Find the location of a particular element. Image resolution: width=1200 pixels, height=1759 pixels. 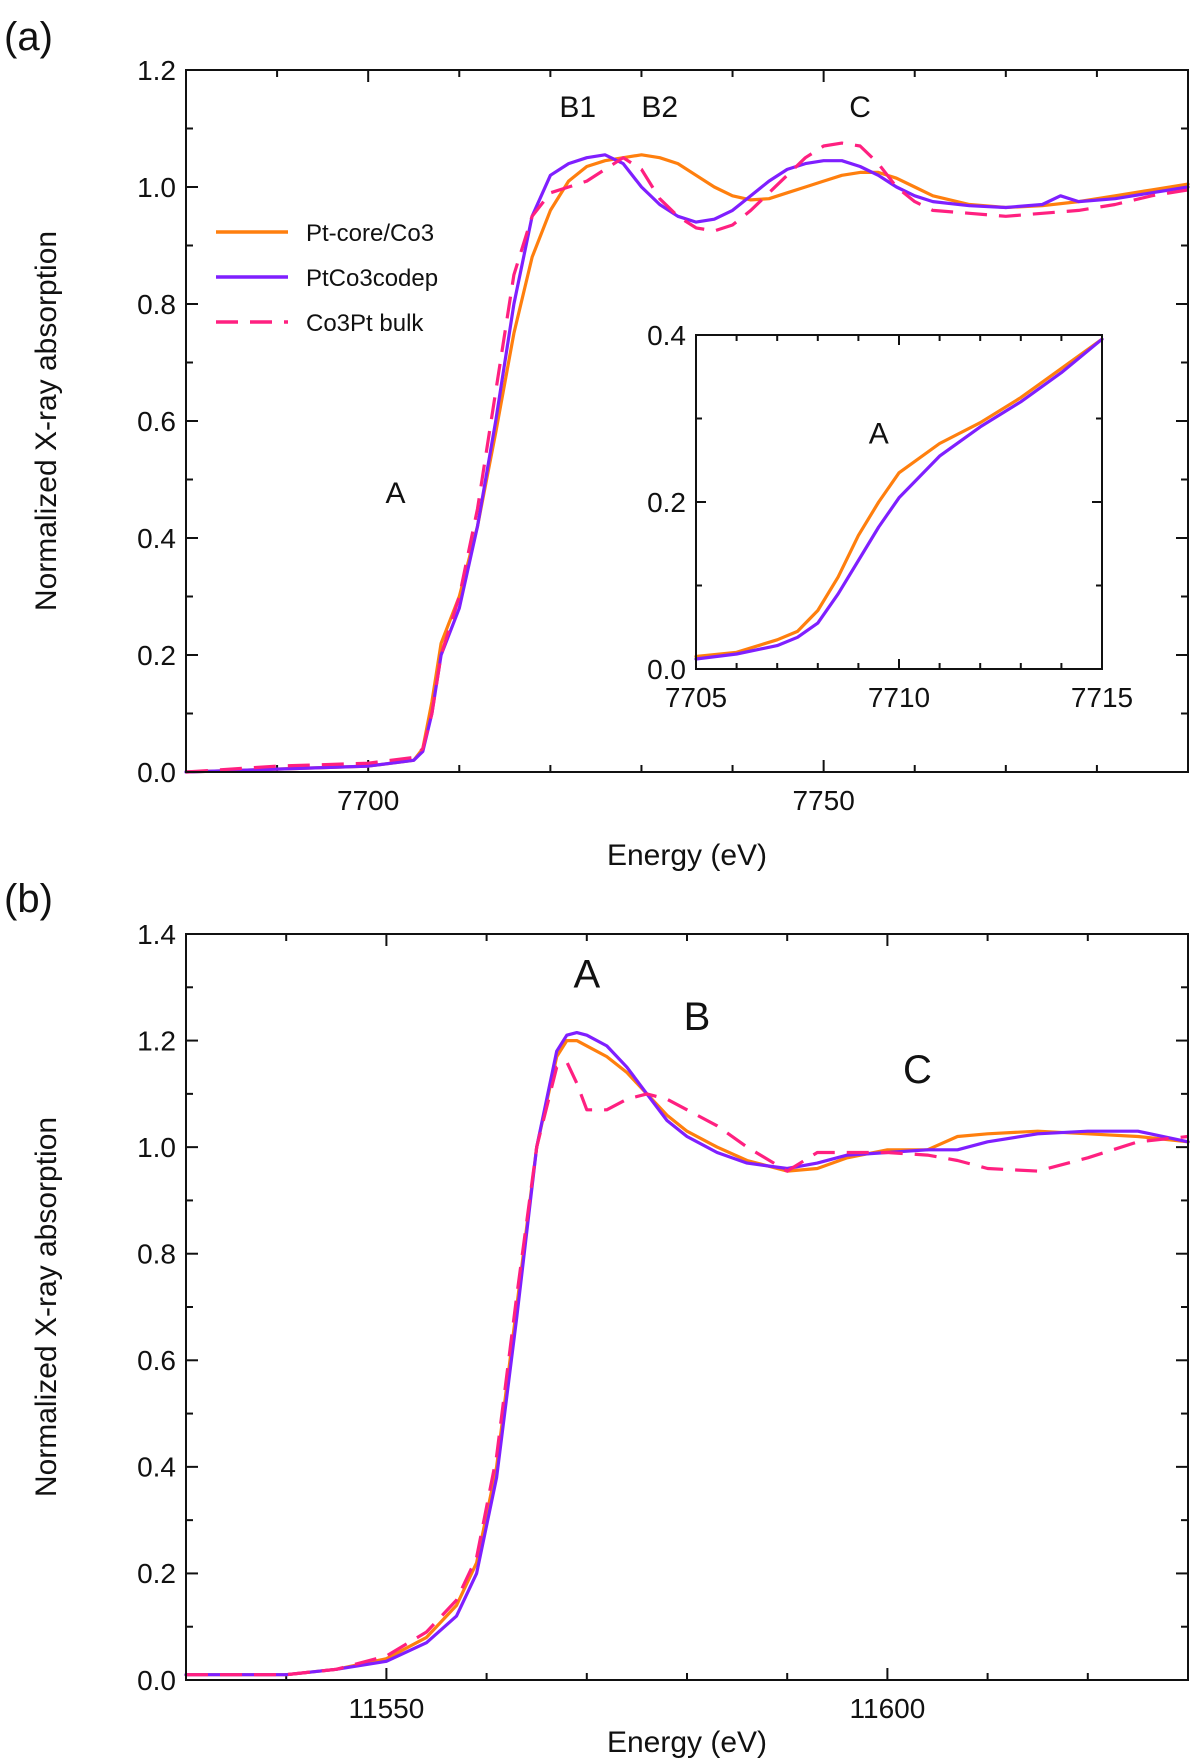

legend: Pt-core/Co3 PtCo3codep Co3Pt bulk is located at coordinates (327, 278).